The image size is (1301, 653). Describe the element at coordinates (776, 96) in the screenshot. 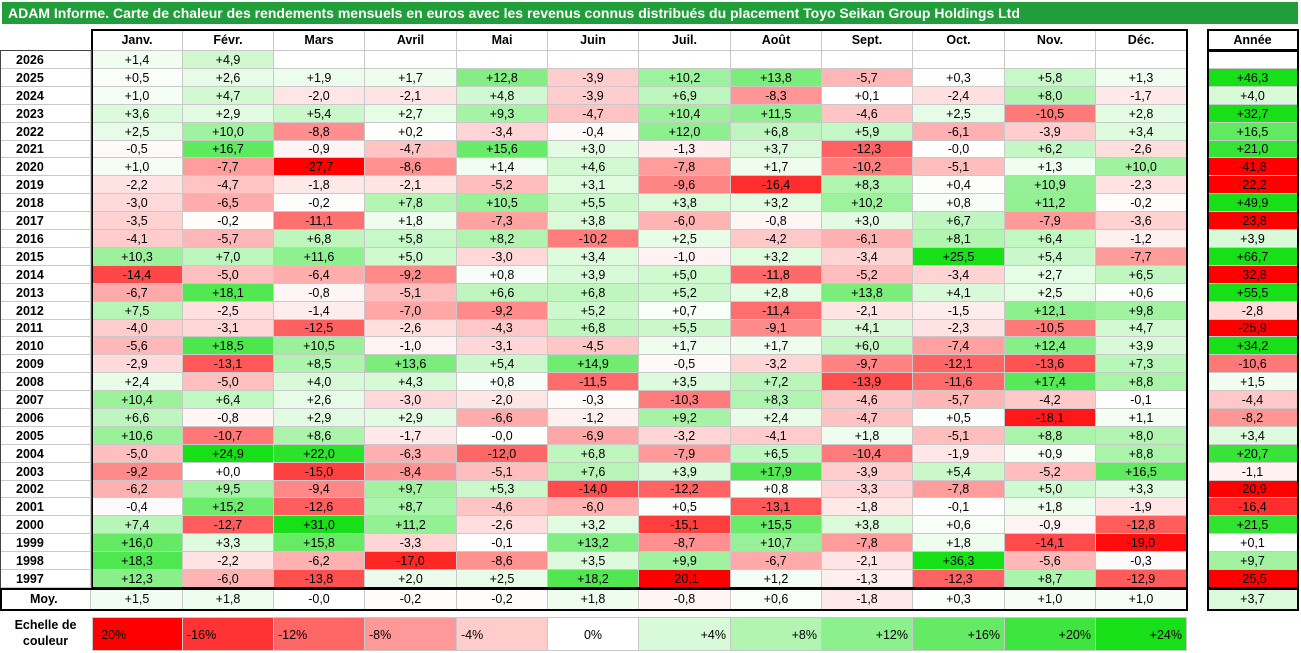

I see `heatmap-cell: -8,3` at that location.